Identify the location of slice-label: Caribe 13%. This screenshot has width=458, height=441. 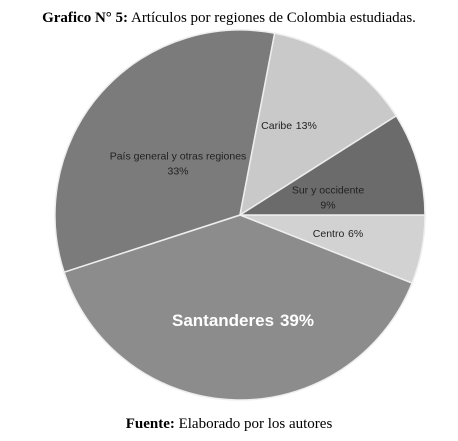
(289, 126).